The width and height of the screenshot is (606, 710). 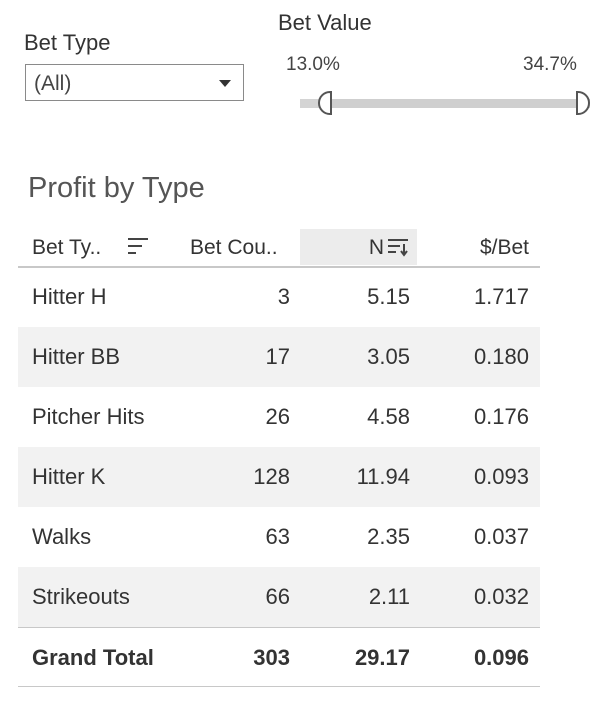 I want to click on cell-net: 4.58, so click(x=388, y=416).